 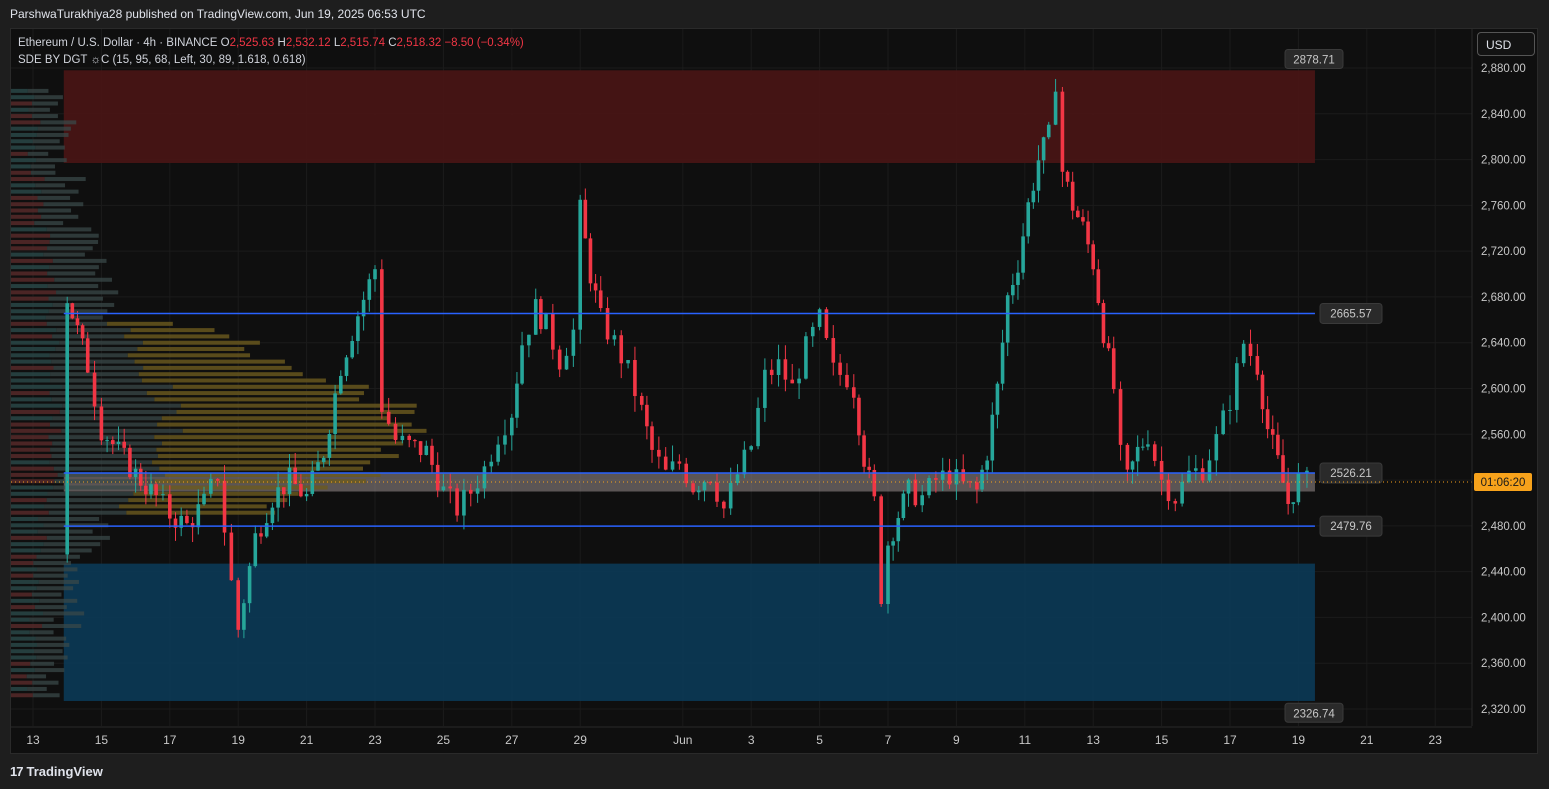 I want to click on x-axis-tick-label: 13, so click(x=33, y=740).